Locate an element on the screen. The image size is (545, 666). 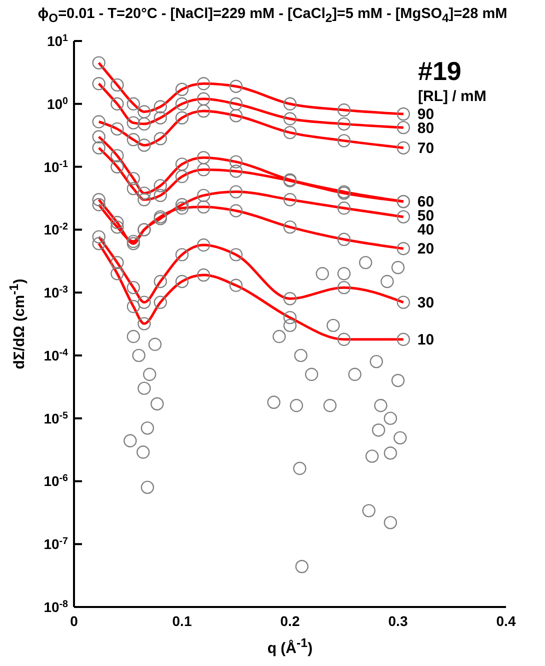
y-tick-label: 10$^{-4}$ is located at coordinates (56, 355).